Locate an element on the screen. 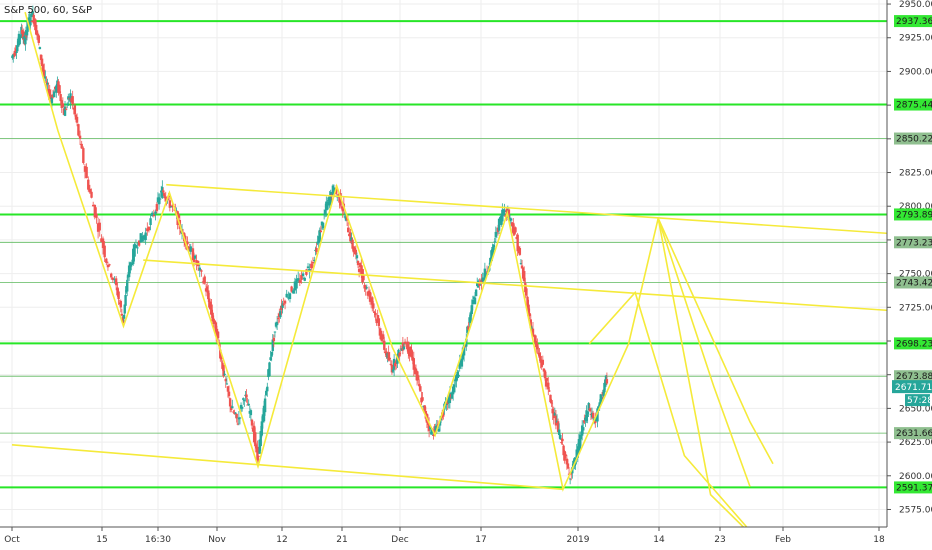  x-tick-label: 21 is located at coordinates (341, 540).